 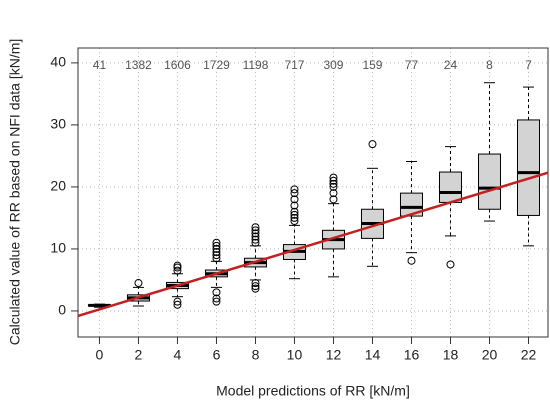 What do you see at coordinates (100, 65) in the screenshot?
I see `count-label: 41` at bounding box center [100, 65].